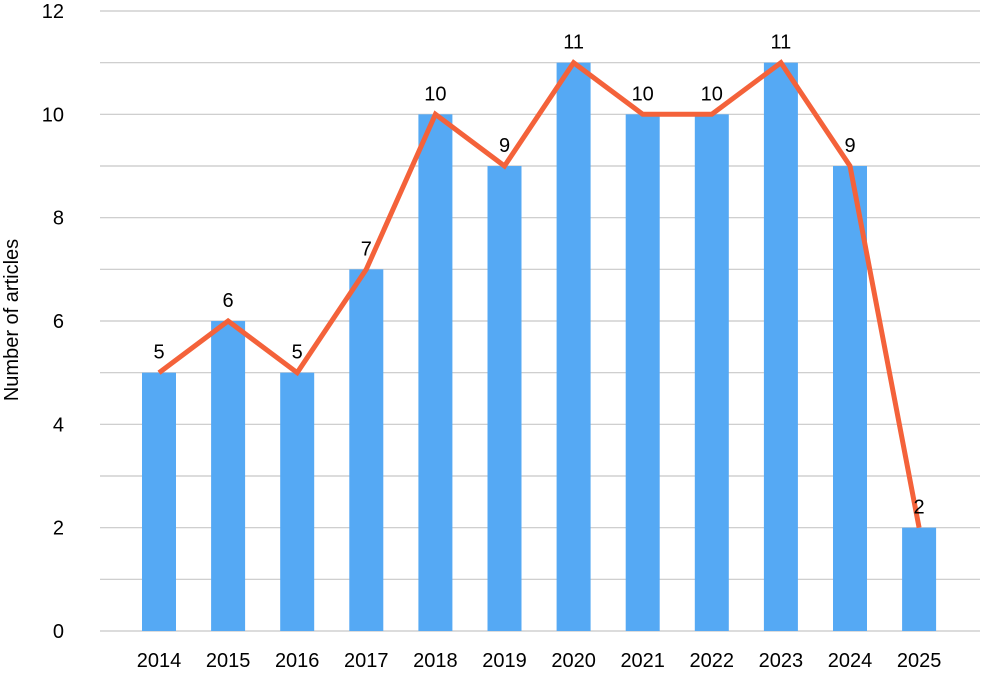  Describe the element at coordinates (504, 146) in the screenshot. I see `data-label-2019: 9` at that location.